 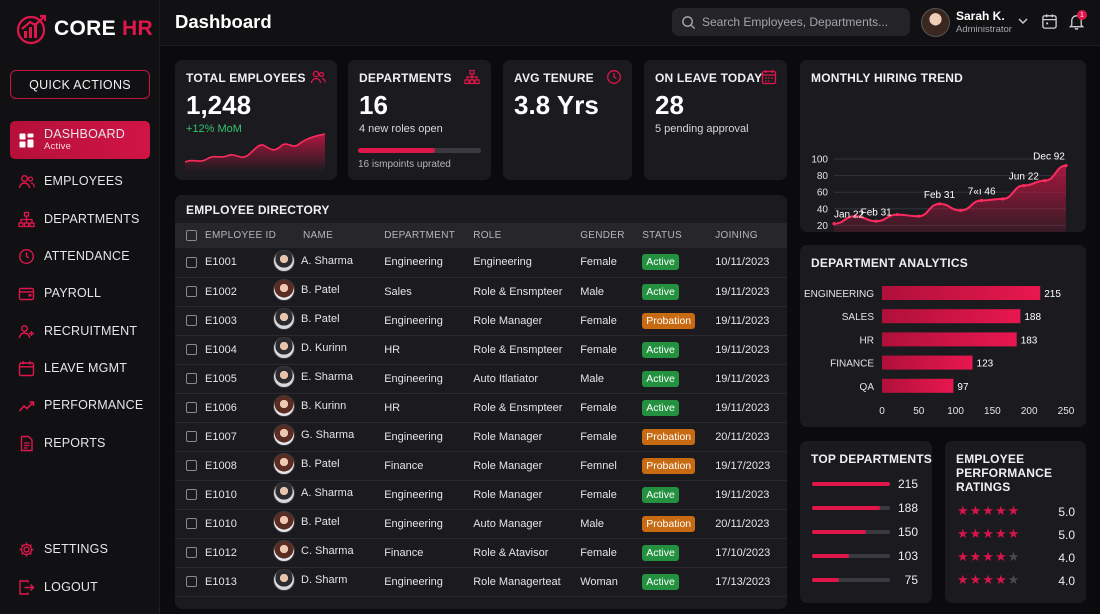 I want to click on employee-name: D. Kurinn, so click(x=324, y=348).